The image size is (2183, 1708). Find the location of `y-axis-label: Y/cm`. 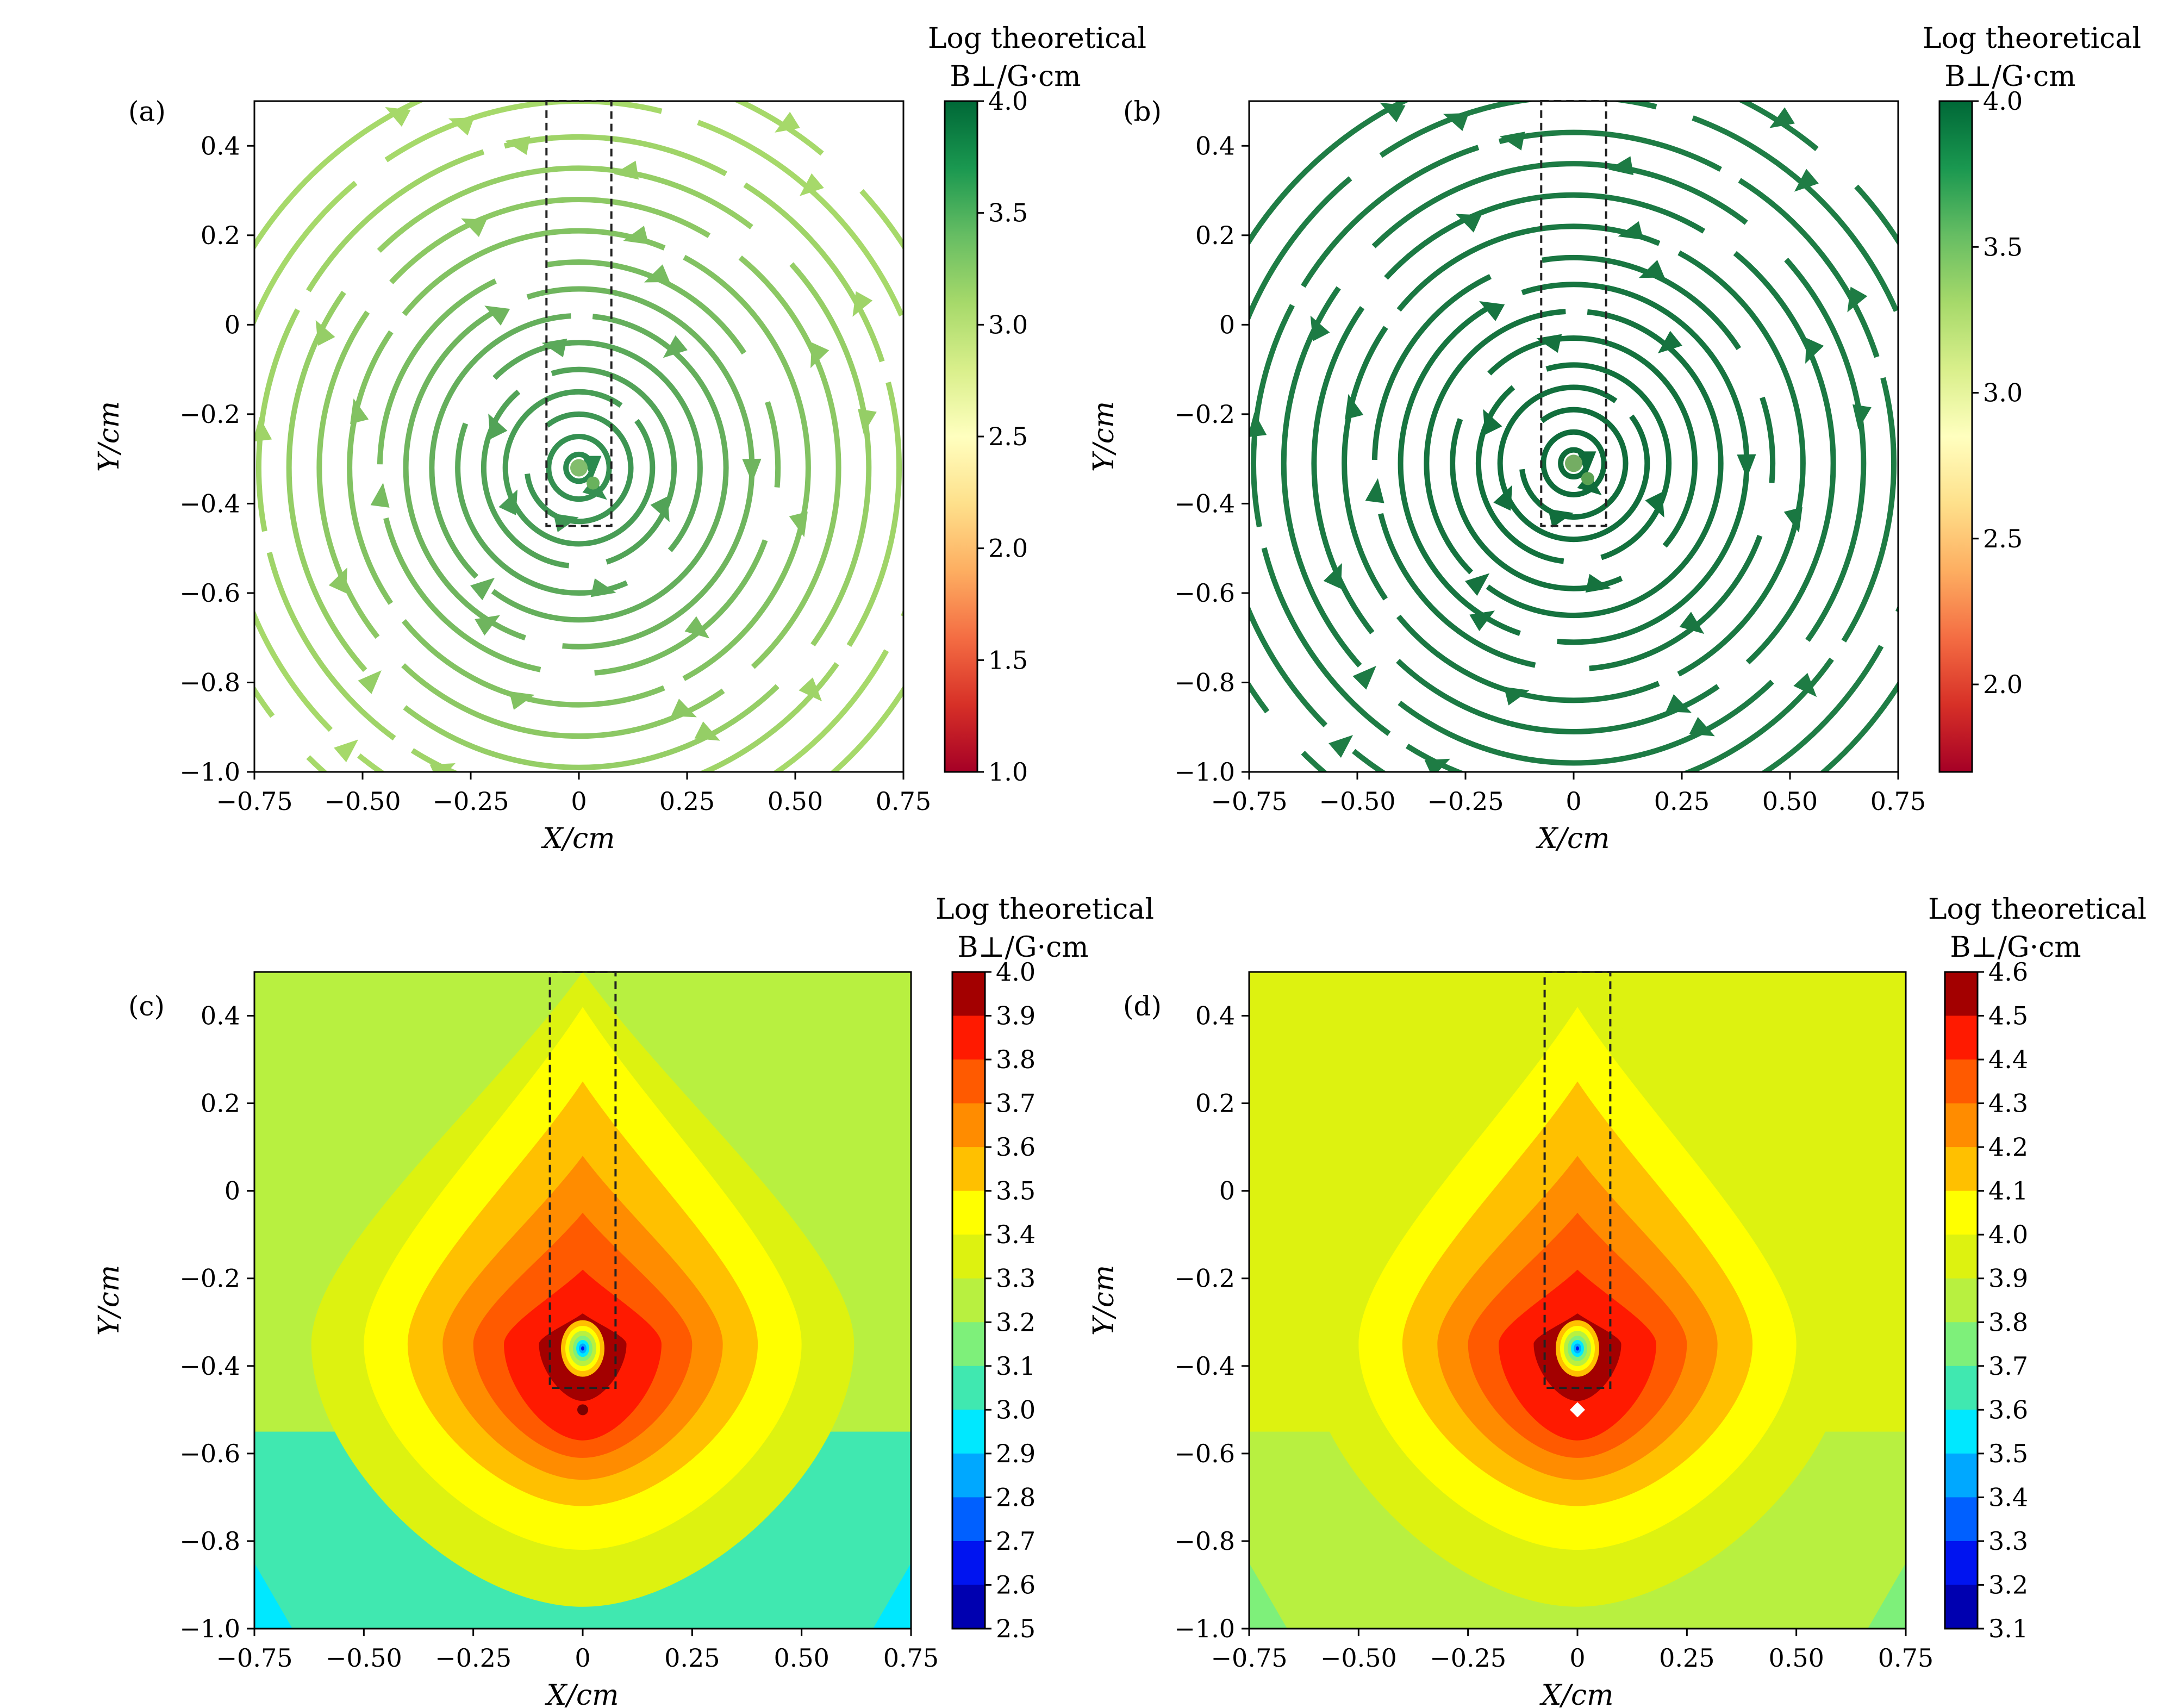

y-axis-label: Y/cm is located at coordinates (1104, 436).